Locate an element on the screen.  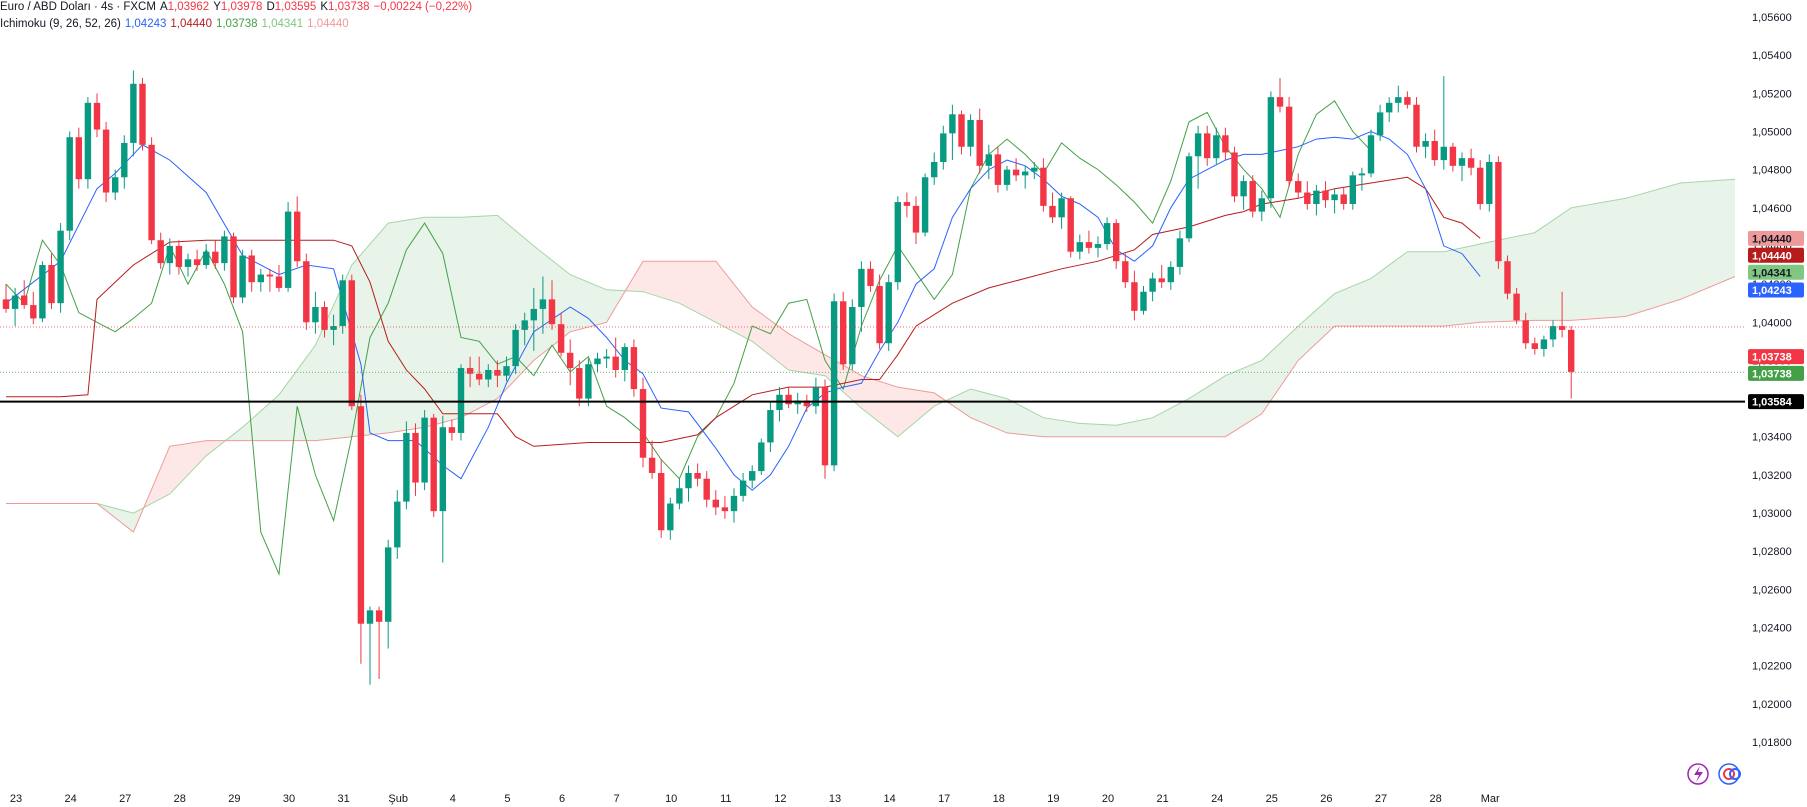
time-tick-label: 23 is located at coordinates (16, 799).